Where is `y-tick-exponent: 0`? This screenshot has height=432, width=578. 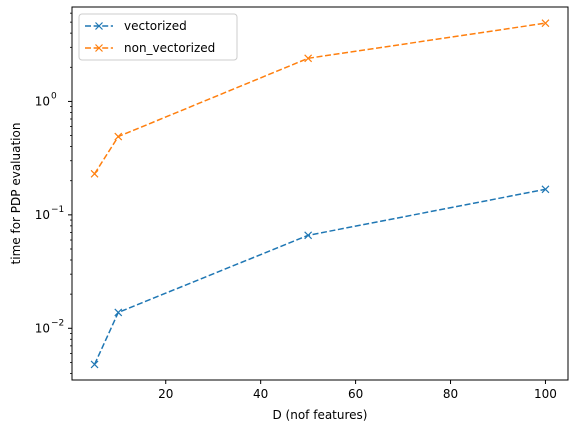
y-tick-exponent: 0 is located at coordinates (54, 96).